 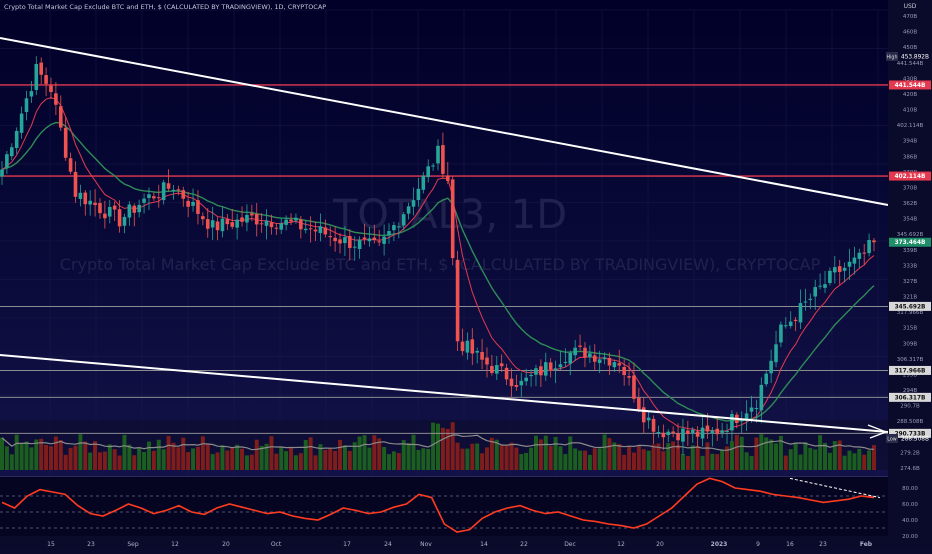 What do you see at coordinates (910, 142) in the screenshot?
I see `price-tick-label: 394B` at bounding box center [910, 142].